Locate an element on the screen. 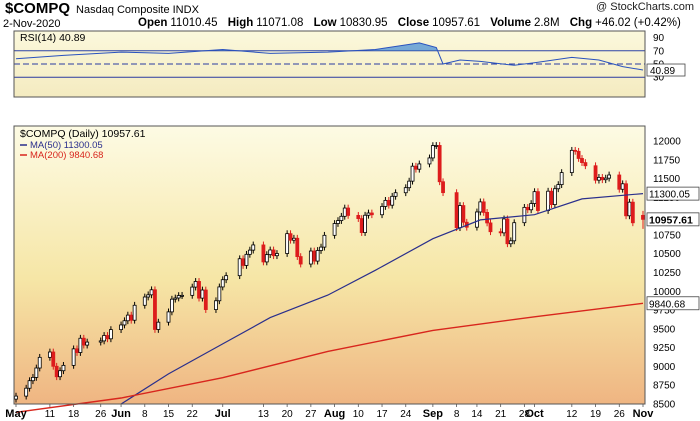 Image resolution: width=700 pixels, height=421 pixels. quote-date: 2-Nov-2020 is located at coordinates (32, 24).